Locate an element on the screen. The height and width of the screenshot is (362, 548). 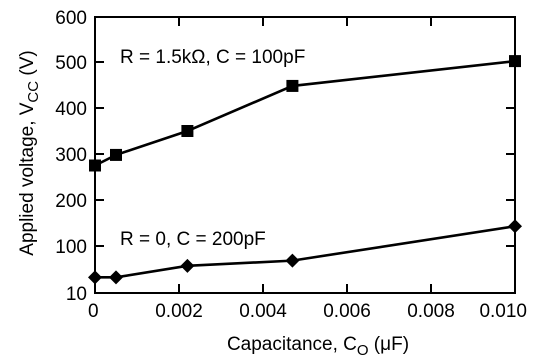
x-tick-label: 0.002 is located at coordinates (179, 311).